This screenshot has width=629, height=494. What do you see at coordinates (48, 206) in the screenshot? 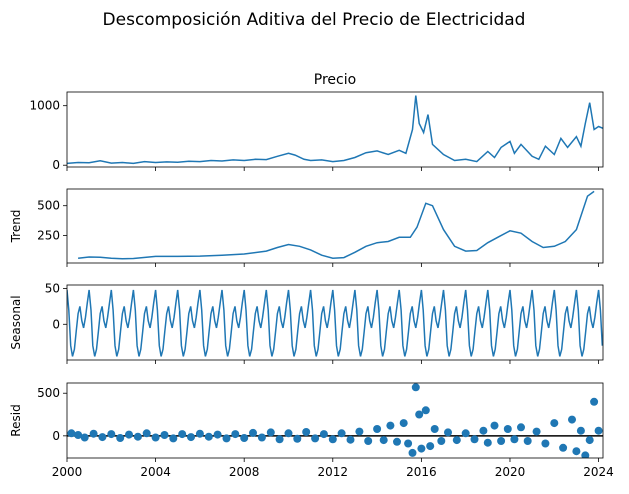
I see `trend-ytick-label: 500` at bounding box center [48, 206].